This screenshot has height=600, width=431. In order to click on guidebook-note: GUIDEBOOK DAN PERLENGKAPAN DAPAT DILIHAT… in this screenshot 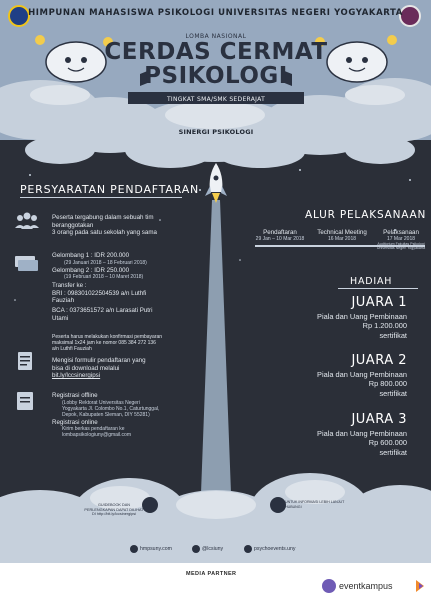, I will do `click(114, 509)`.